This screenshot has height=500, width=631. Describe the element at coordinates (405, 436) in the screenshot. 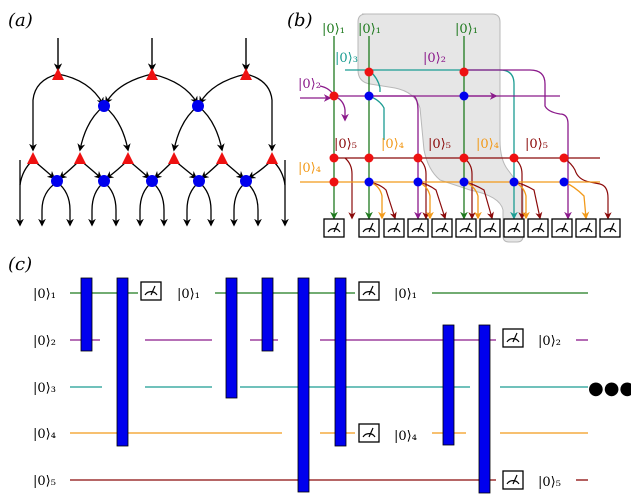

I see `c-reset-label-3: |0⟩₄` at that location.